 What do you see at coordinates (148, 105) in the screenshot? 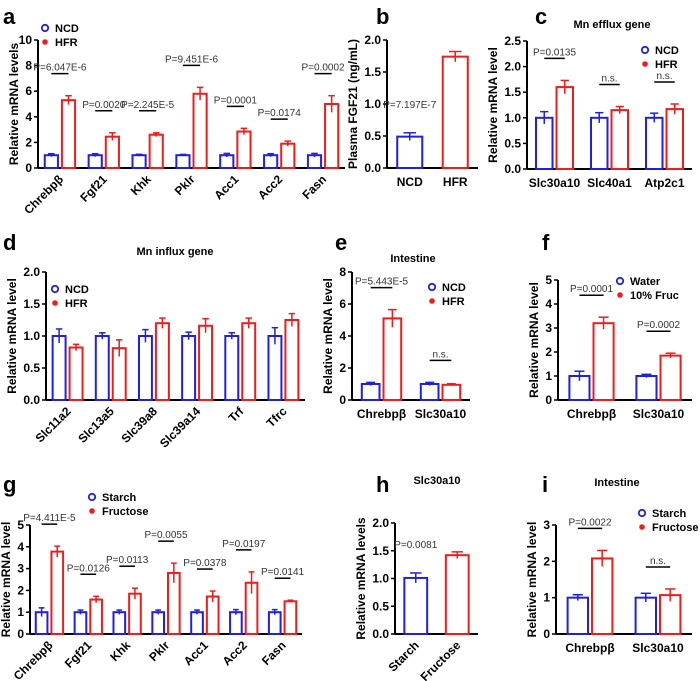
I see `p-value-label: P=2.245E-5` at bounding box center [148, 105].